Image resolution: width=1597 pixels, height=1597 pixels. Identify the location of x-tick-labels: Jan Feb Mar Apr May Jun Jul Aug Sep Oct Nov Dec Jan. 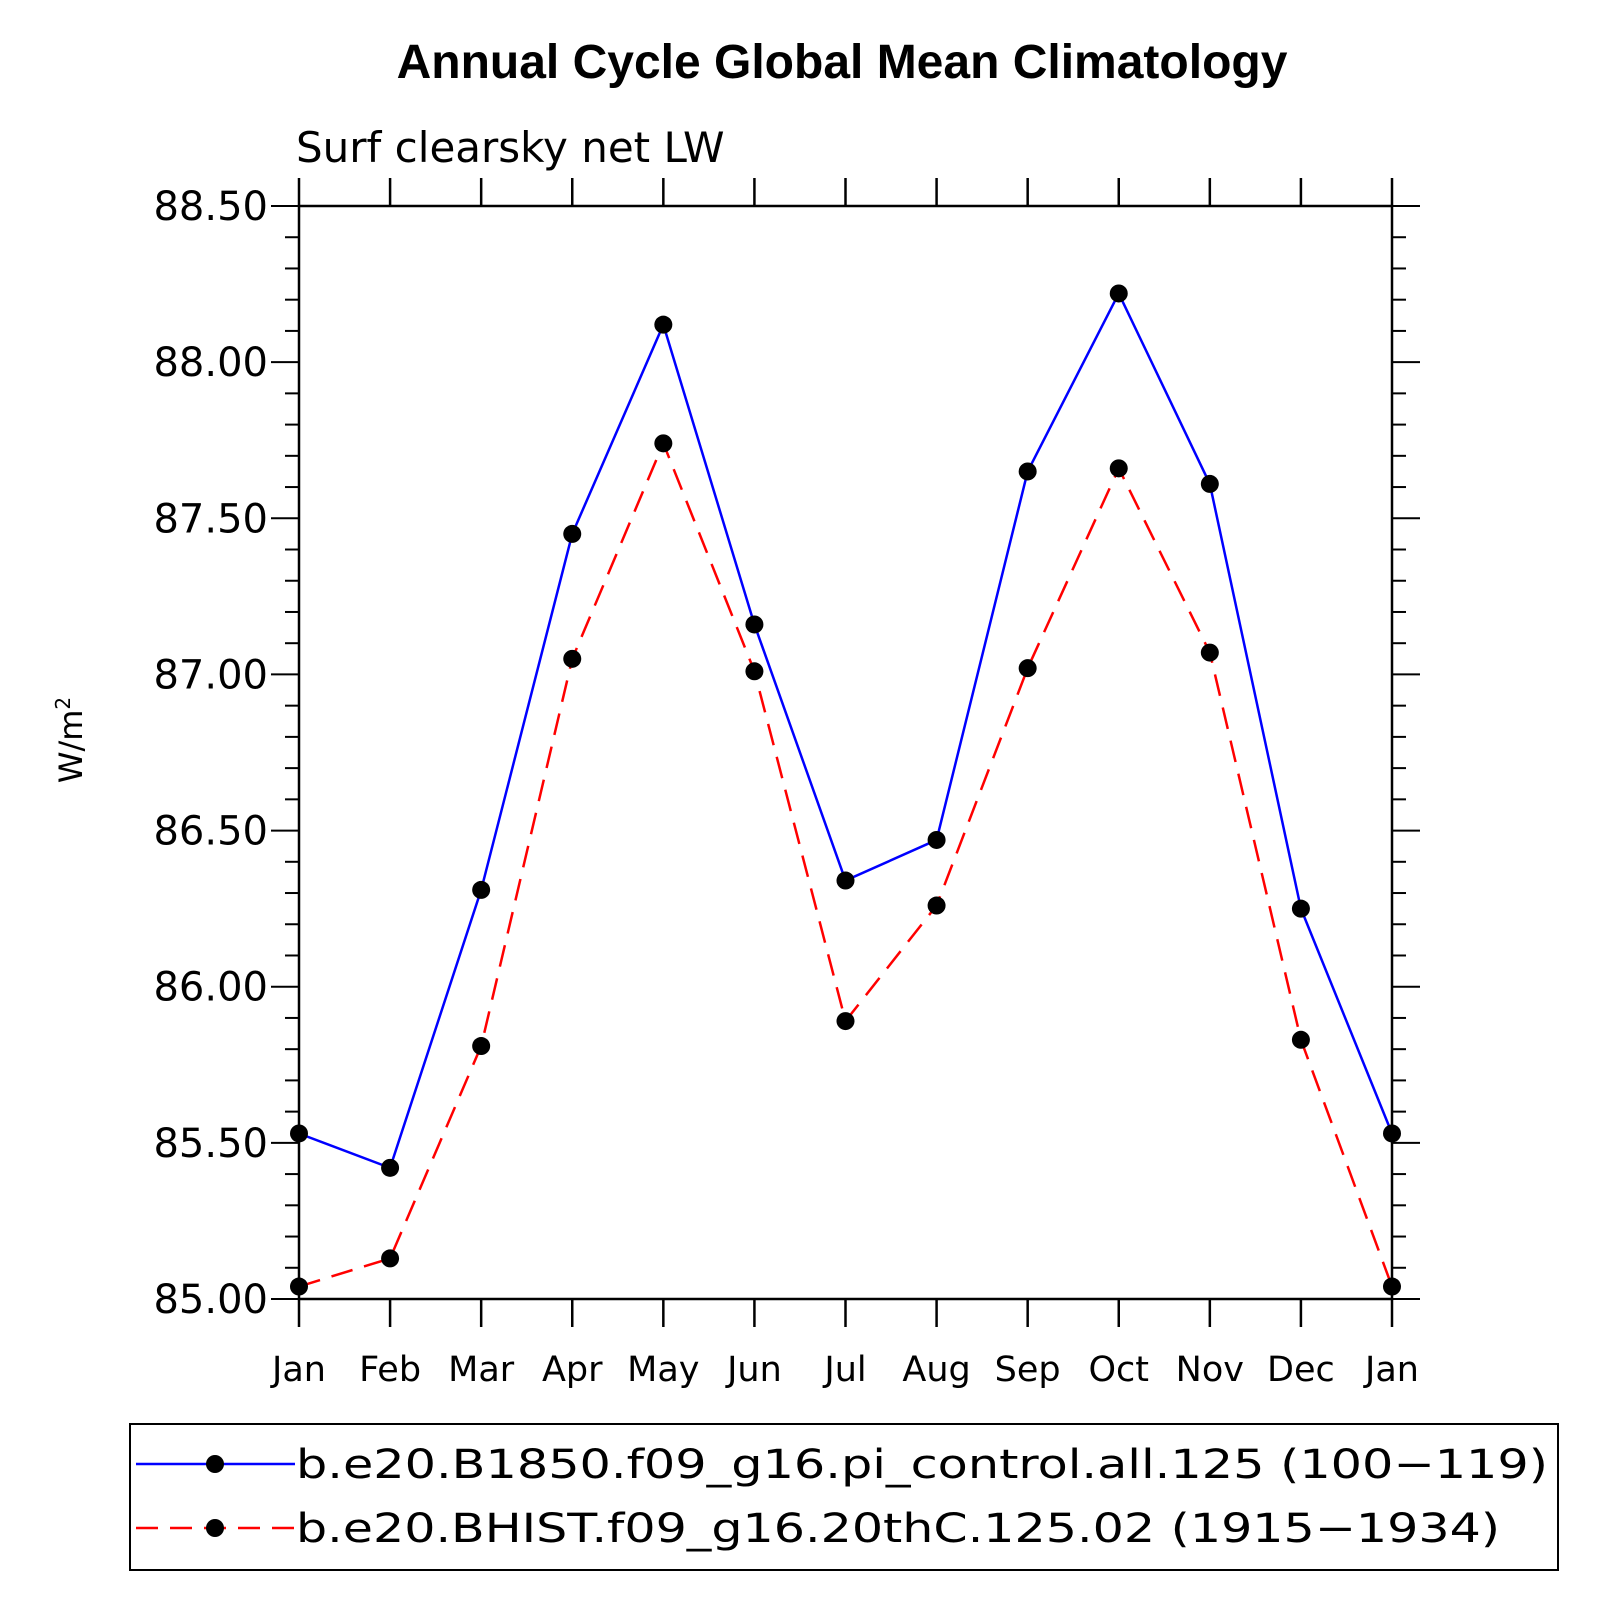
(844, 1370).